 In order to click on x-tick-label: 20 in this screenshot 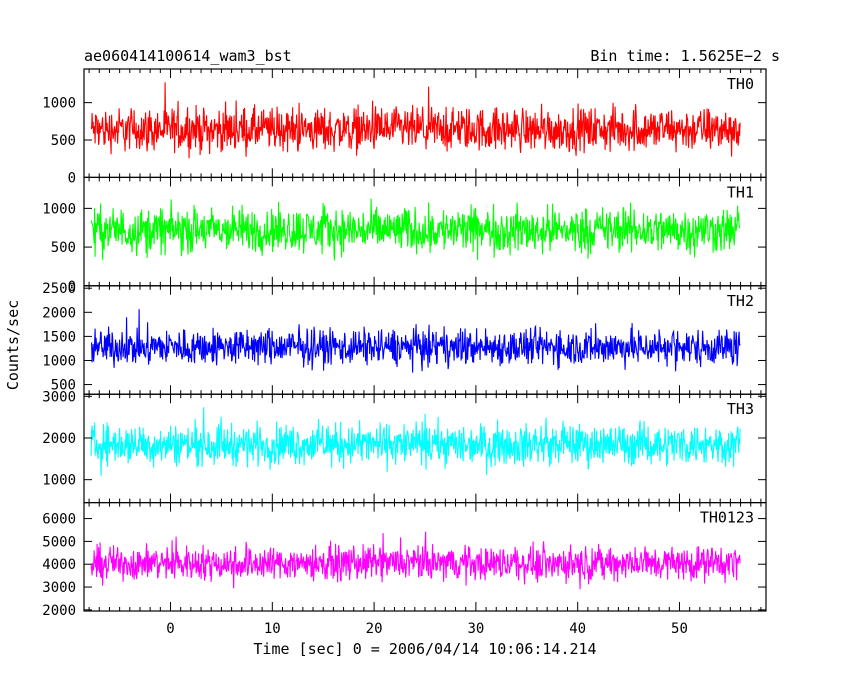, I will do `click(374, 629)`.